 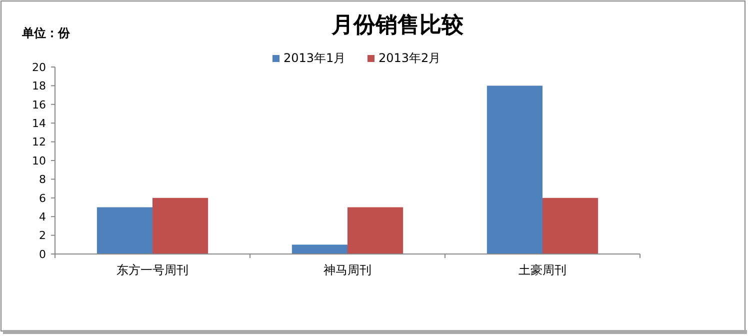 What do you see at coordinates (42, 198) in the screenshot?
I see `y-tick-label: 6` at bounding box center [42, 198].